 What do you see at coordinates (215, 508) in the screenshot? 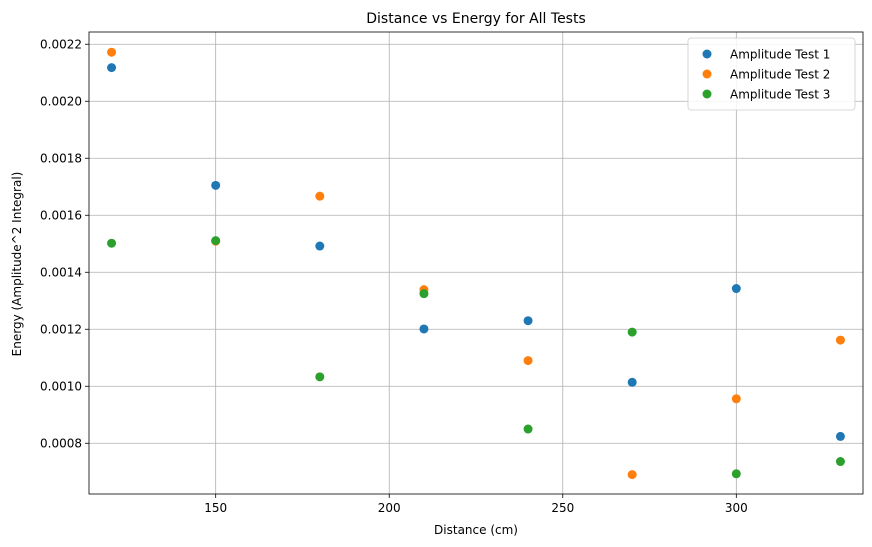
I see `x-tick-label: 150` at bounding box center [215, 508].